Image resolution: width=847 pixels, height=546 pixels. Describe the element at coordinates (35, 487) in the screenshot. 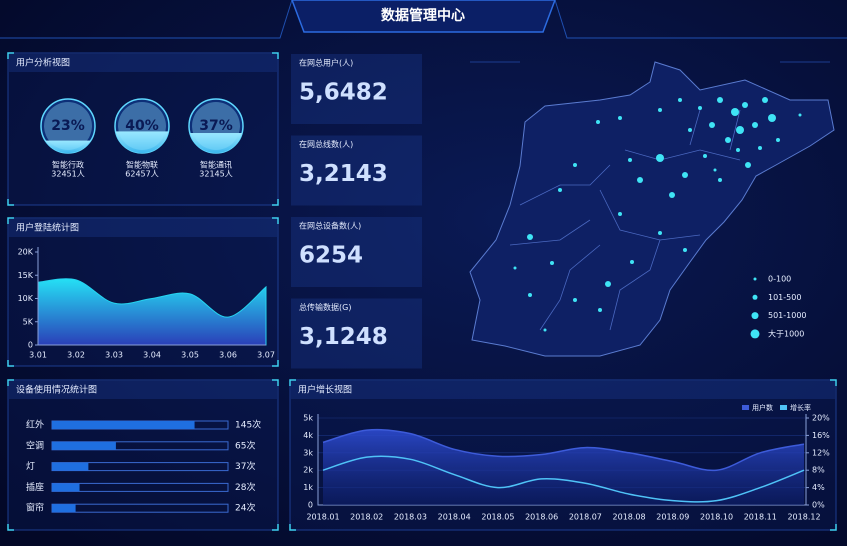

I see `category-label: 插座` at that location.